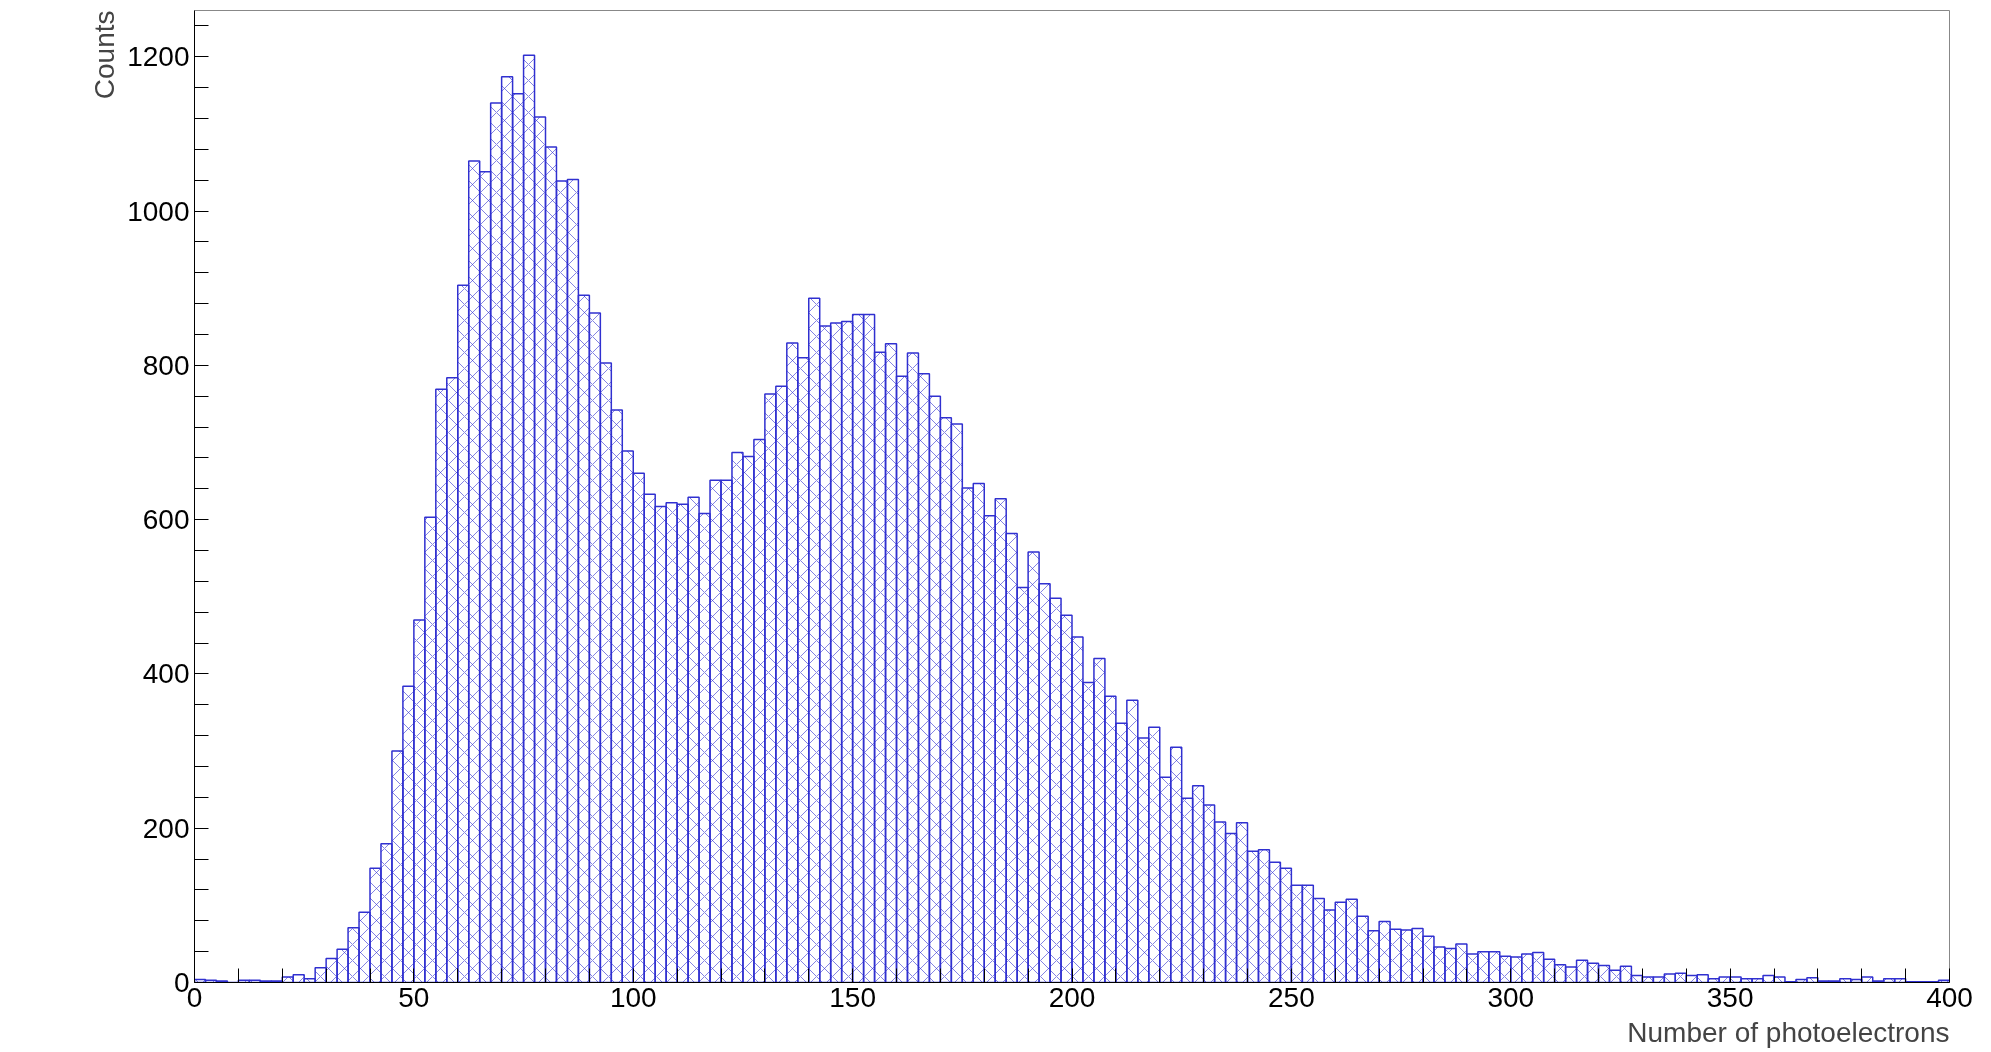 This screenshot has height=1052, width=1991. I want to click on x-tick-label: 400, so click(1949, 997).